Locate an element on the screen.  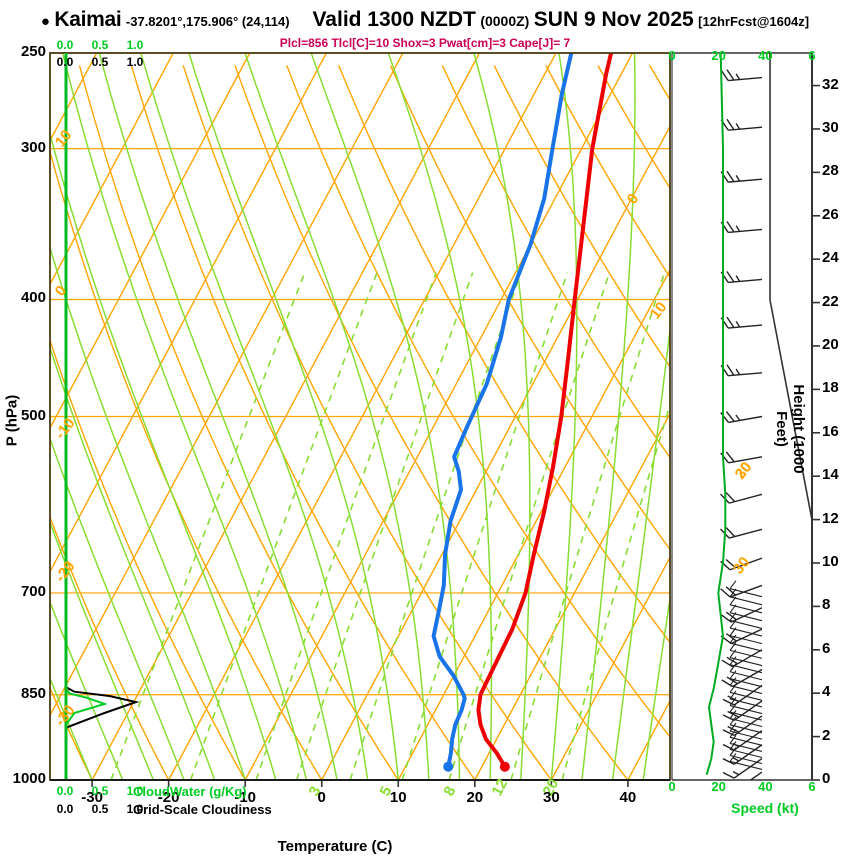
dry-adiabat-label-left-0: 10 is located at coordinates (64, 139).